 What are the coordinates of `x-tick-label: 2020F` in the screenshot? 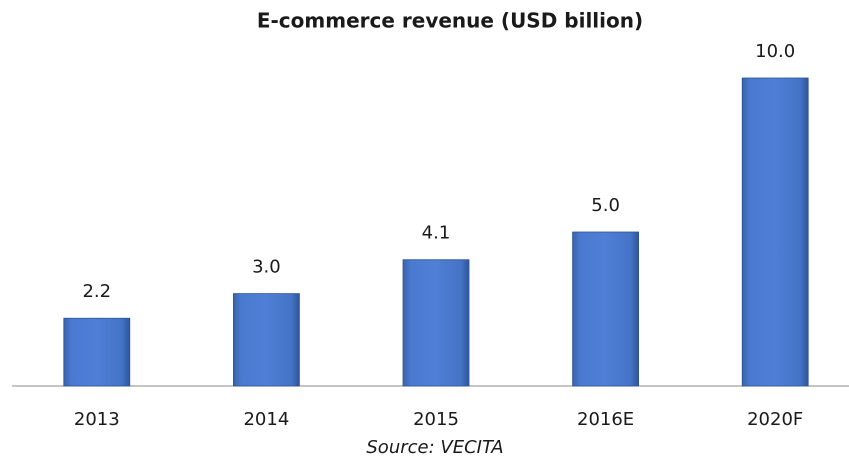 It's located at (775, 419).